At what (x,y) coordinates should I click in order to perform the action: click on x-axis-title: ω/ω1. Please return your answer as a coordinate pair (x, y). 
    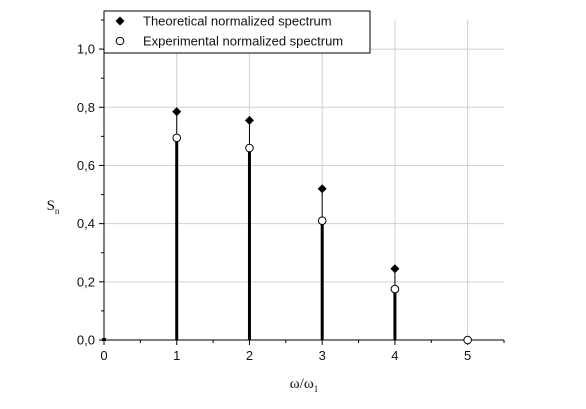
    Looking at the image, I should click on (304, 385).